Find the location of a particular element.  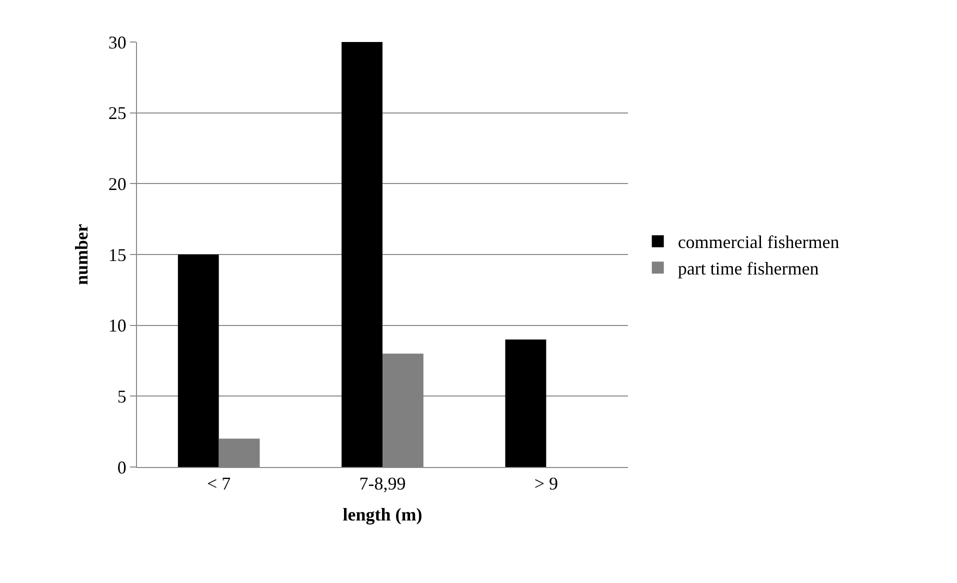

y-tick-label: 5 is located at coordinates (121, 396).